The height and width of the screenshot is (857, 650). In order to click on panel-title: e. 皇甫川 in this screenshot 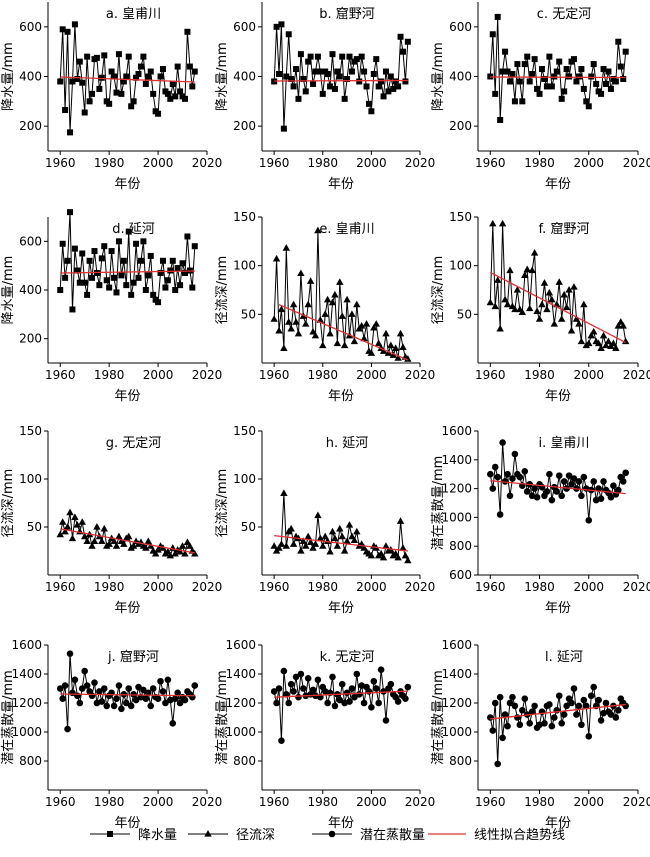, I will do `click(346, 229)`.